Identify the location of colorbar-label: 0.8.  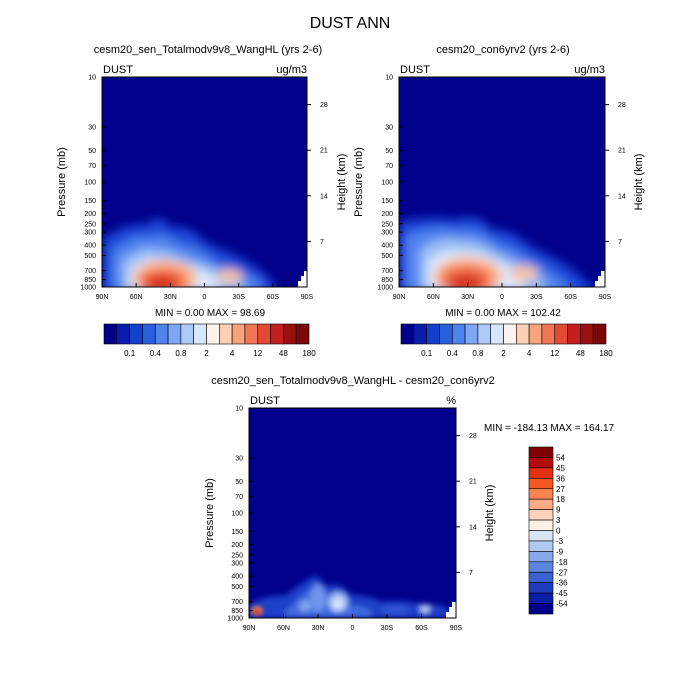
(478, 353).